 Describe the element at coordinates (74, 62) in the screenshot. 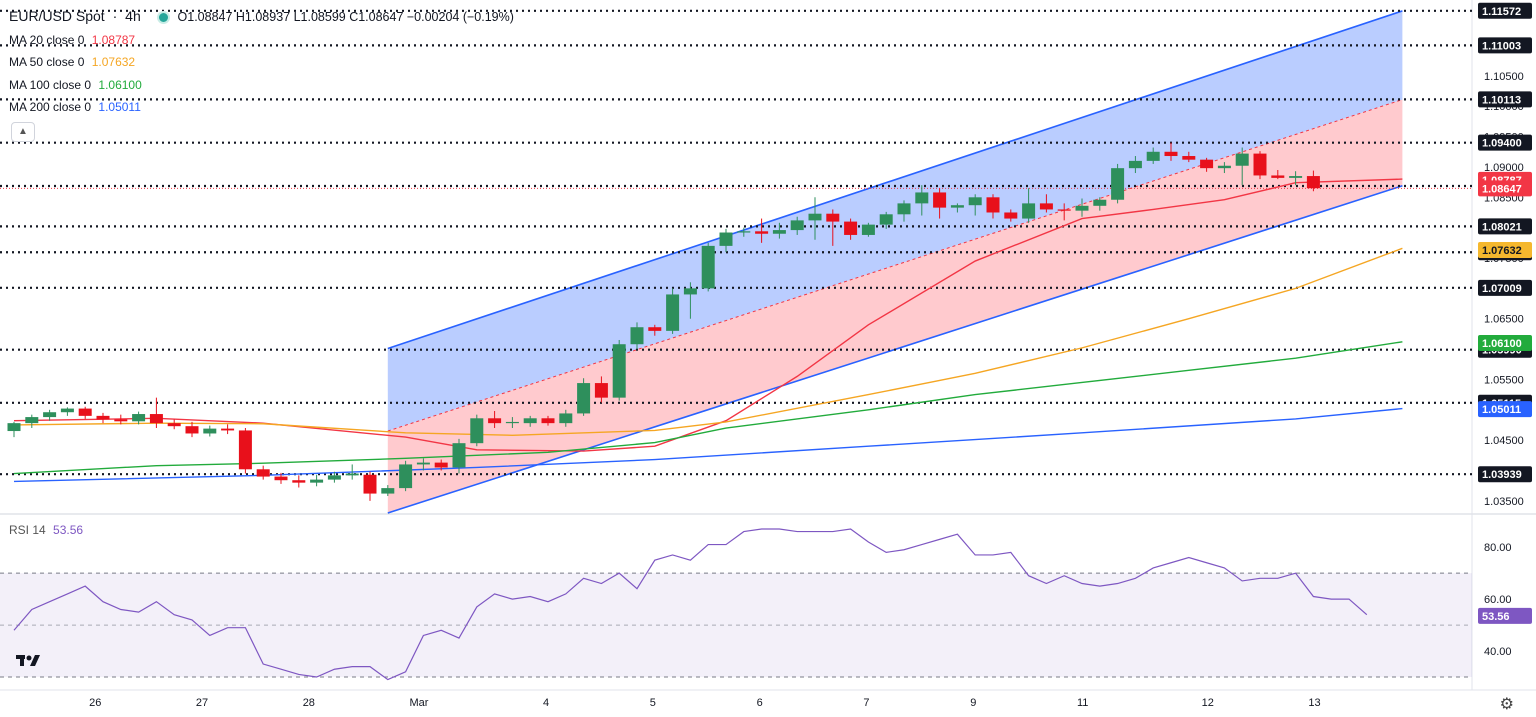

I see `ma50-legend: MA 50 close 0 1.07632` at that location.